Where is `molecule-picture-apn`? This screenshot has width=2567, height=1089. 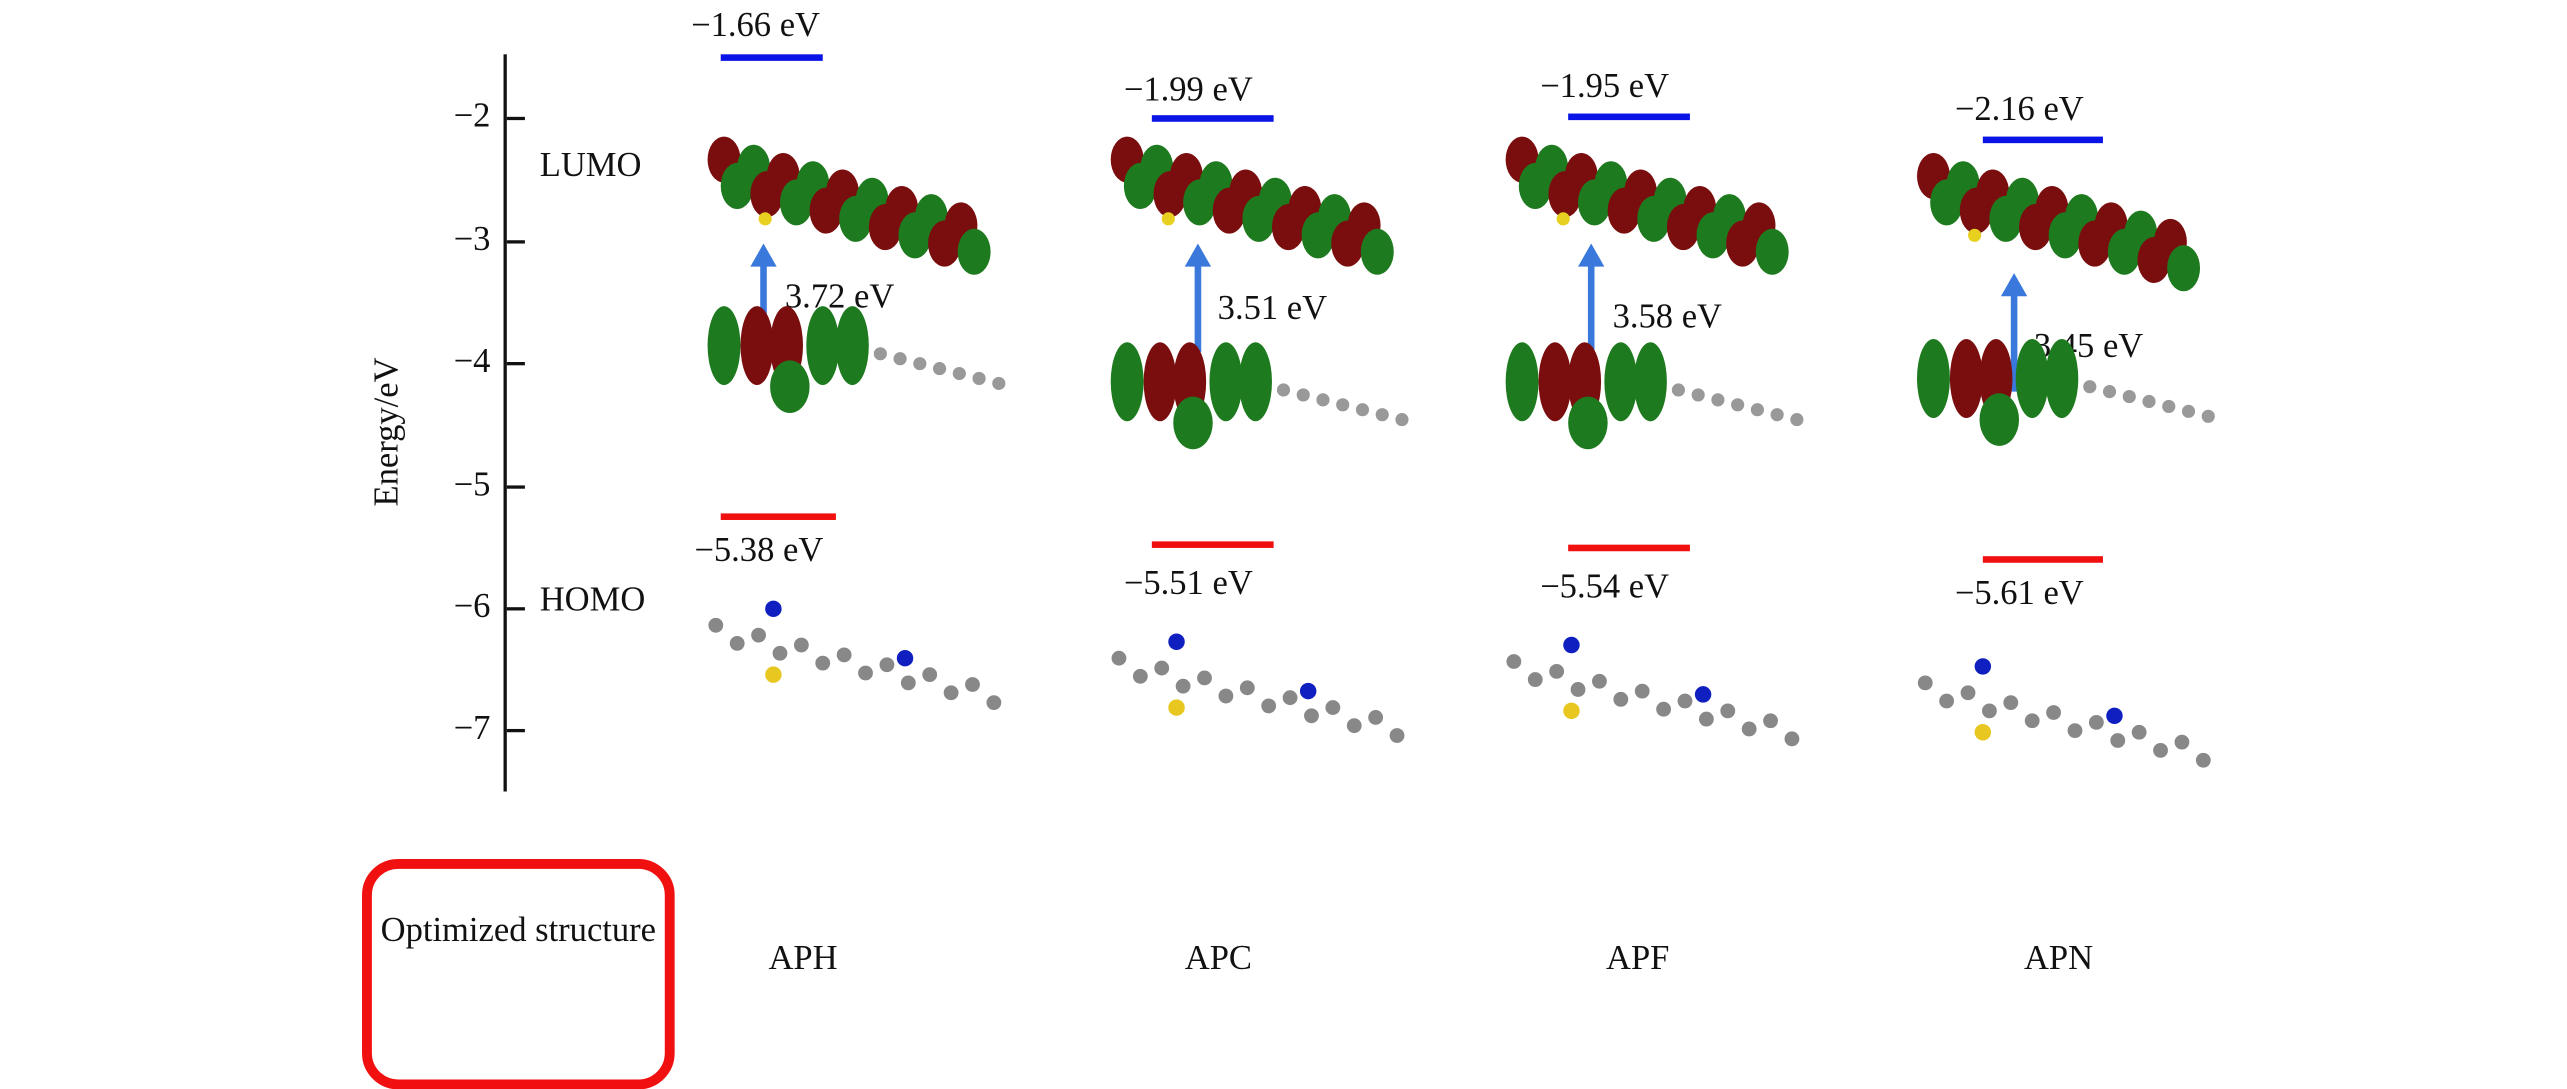
molecule-picture-apn is located at coordinates (2066, 460).